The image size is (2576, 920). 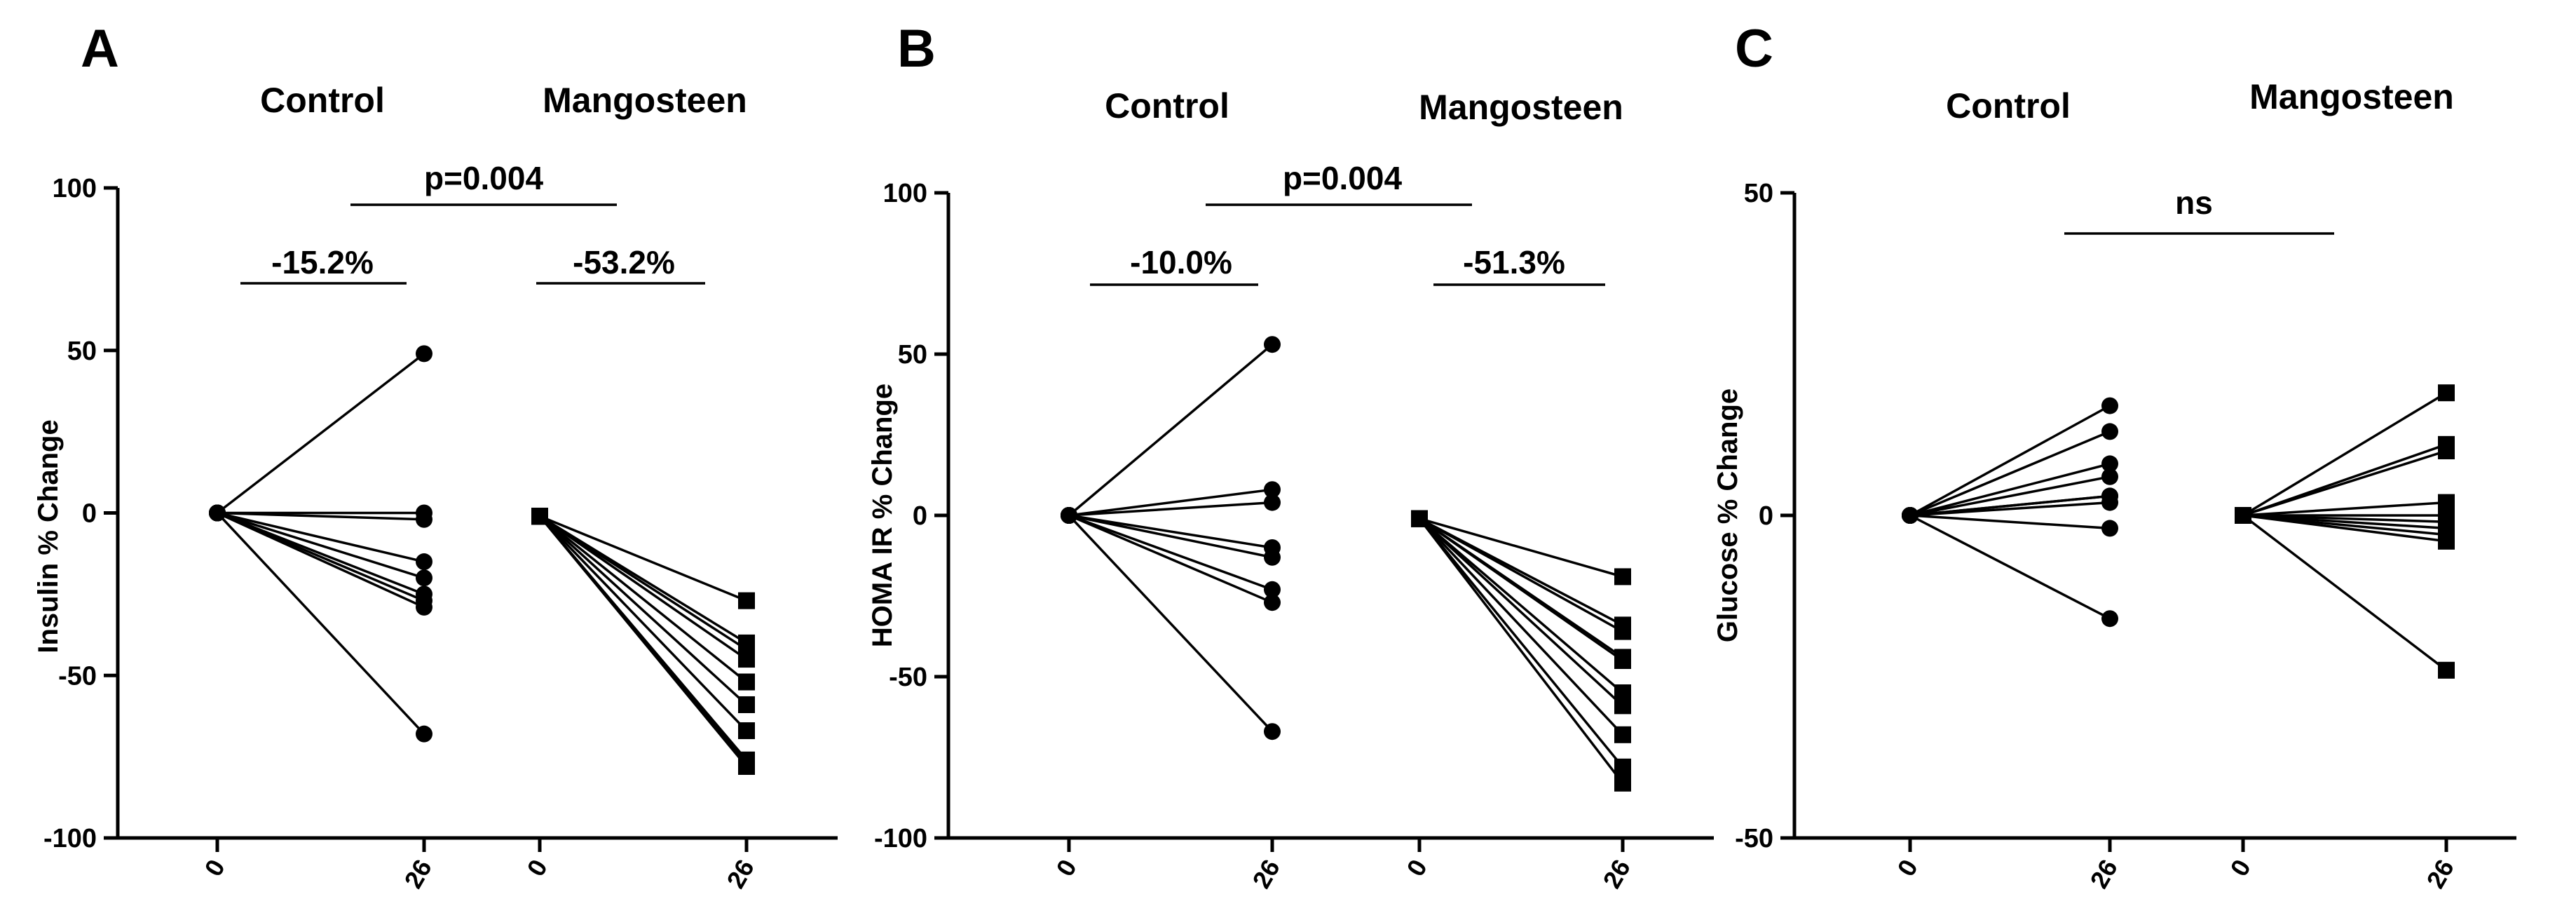 I want to click on panel-a-mangosteen-title: Mangosteen, so click(x=645, y=100).